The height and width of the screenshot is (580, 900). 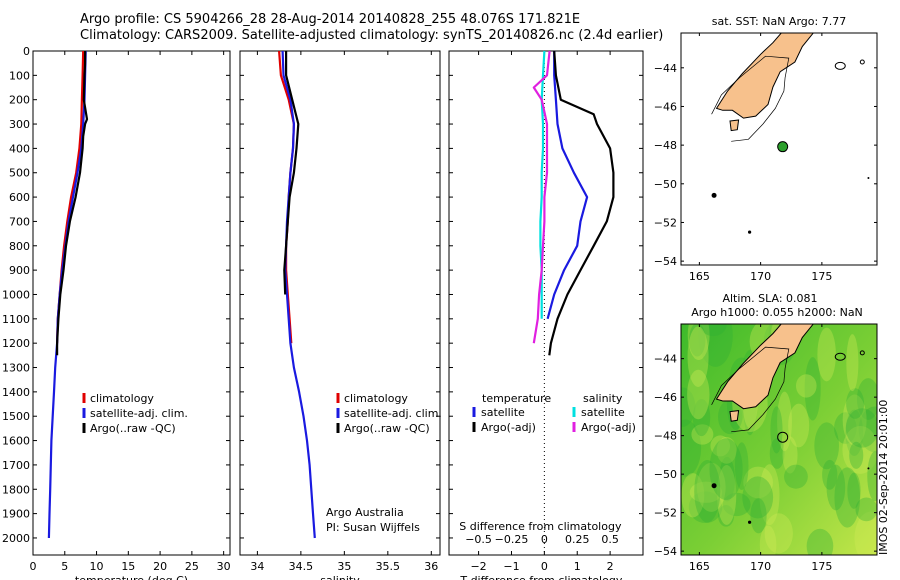 What do you see at coordinates (431, 566) in the screenshot?
I see `x-tick-label: 36` at bounding box center [431, 566].